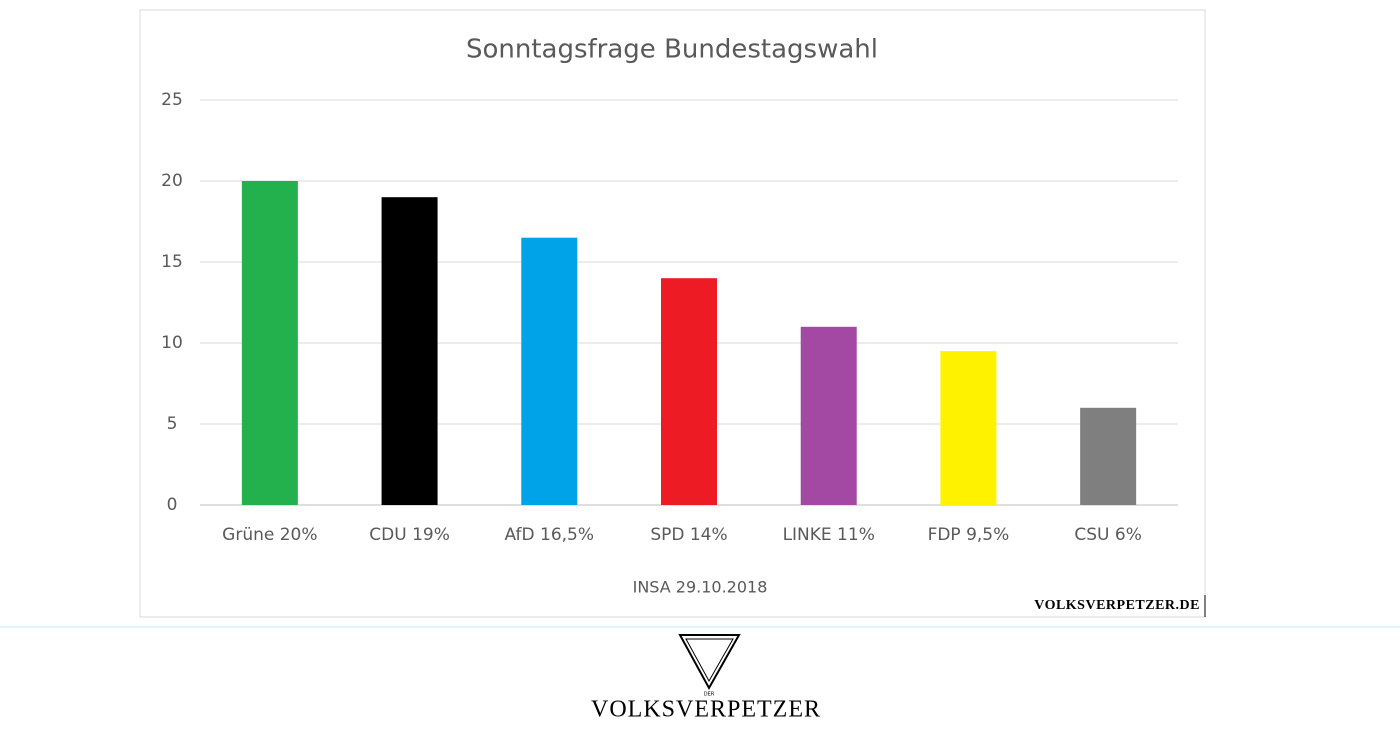 The height and width of the screenshot is (730, 1400). What do you see at coordinates (1117, 605) in the screenshot?
I see `watermark: VOLKSVERPETZER.DE` at bounding box center [1117, 605].